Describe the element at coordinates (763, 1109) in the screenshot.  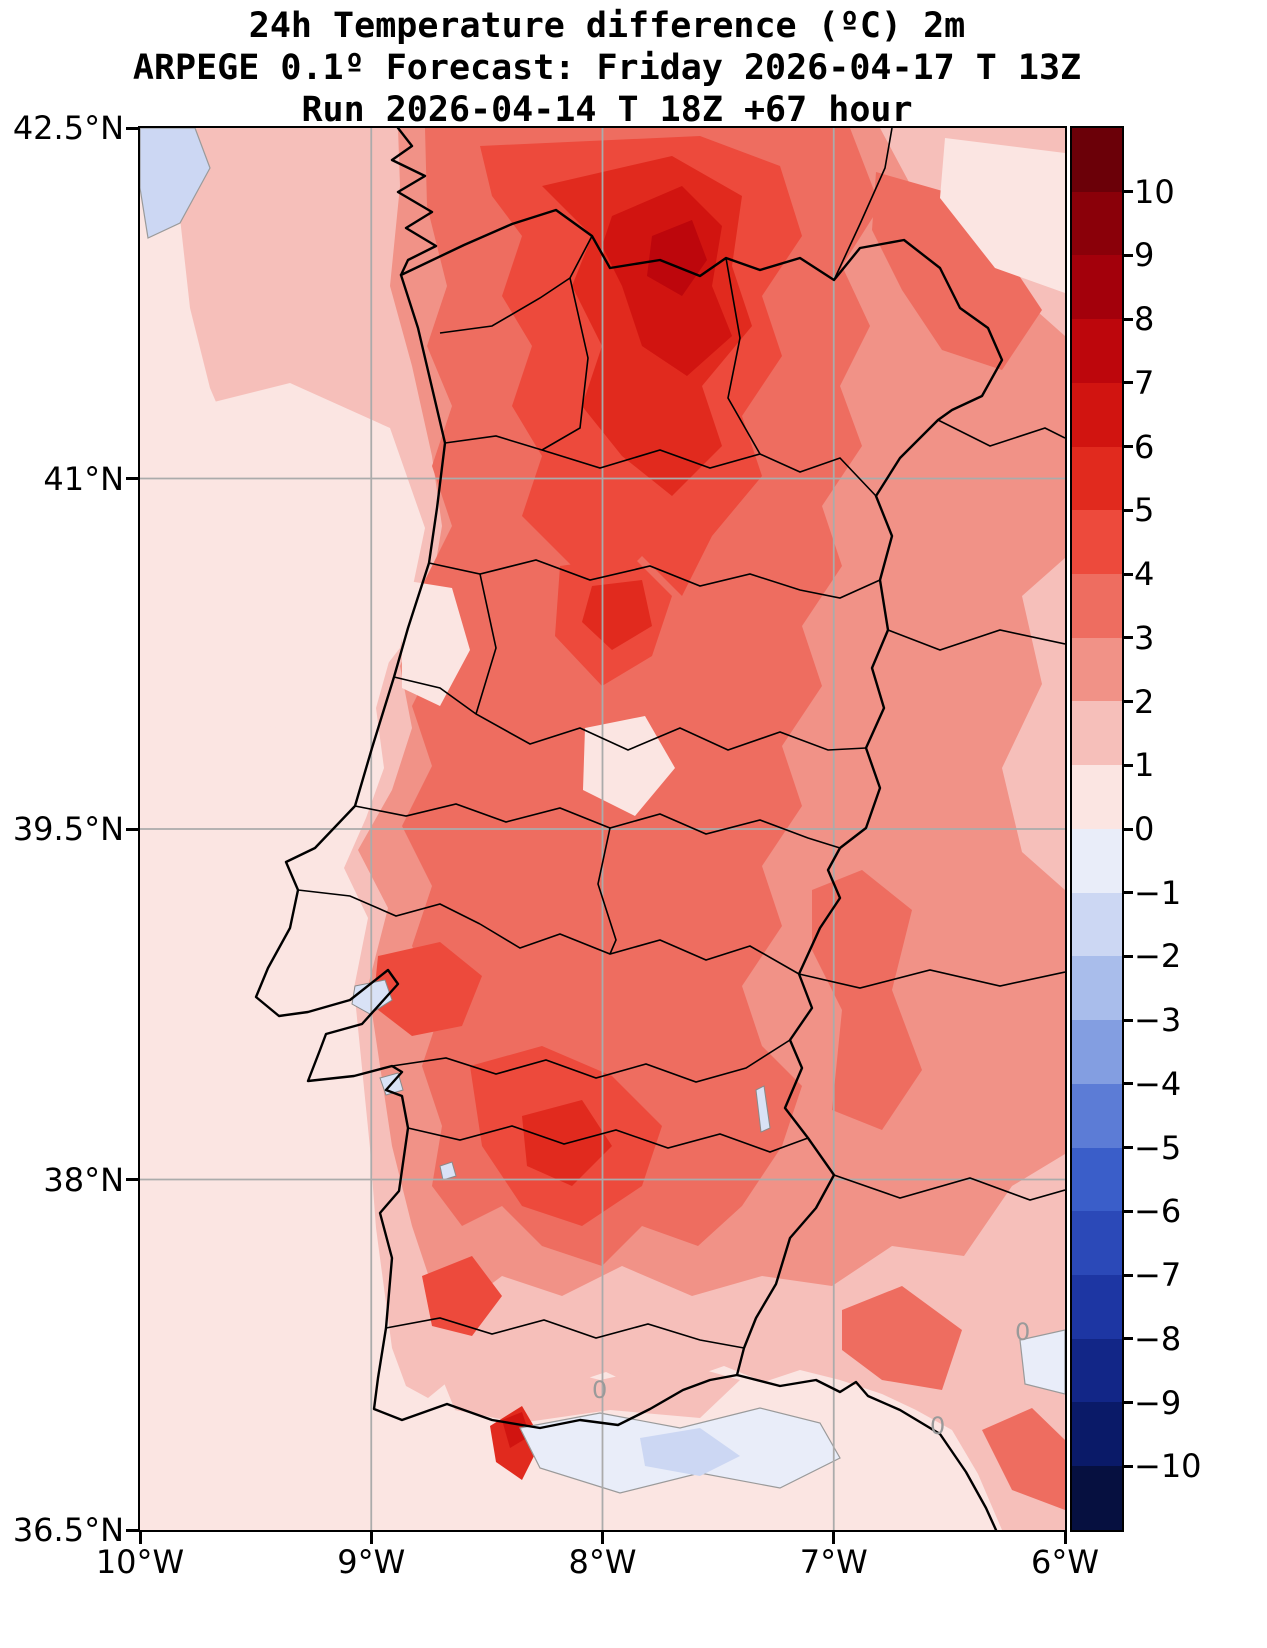
I see `alqueva-reservoir` at that location.